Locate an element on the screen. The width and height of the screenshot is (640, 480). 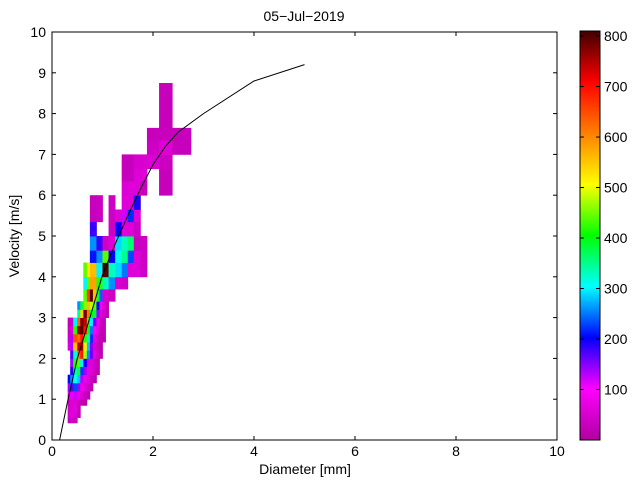
heatmap-cells is located at coordinates (129, 253).